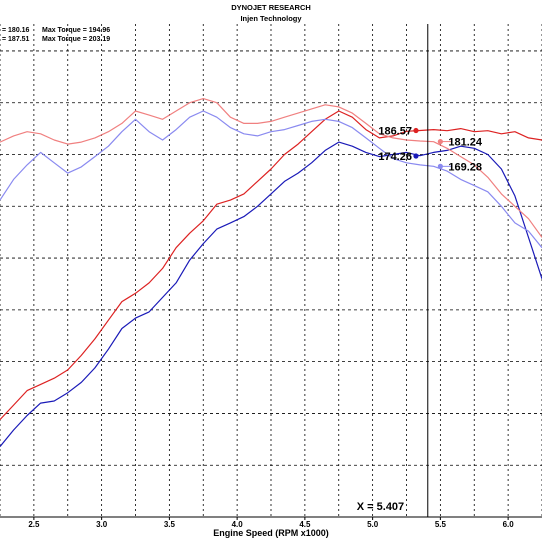 This screenshot has width=542, height=542. Describe the element at coordinates (440, 141) in the screenshot. I see `marker-tq-red` at that location.